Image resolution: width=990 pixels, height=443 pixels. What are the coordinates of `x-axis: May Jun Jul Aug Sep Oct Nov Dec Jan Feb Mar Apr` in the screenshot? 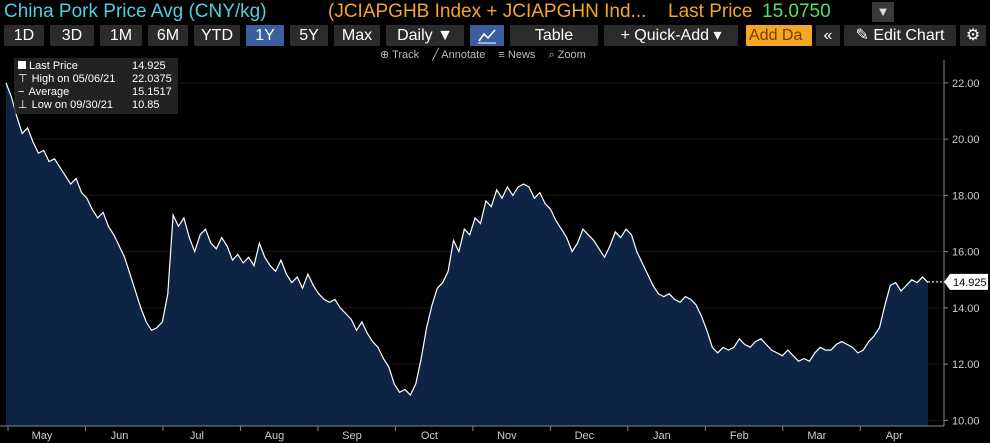 It's located at (472, 433).